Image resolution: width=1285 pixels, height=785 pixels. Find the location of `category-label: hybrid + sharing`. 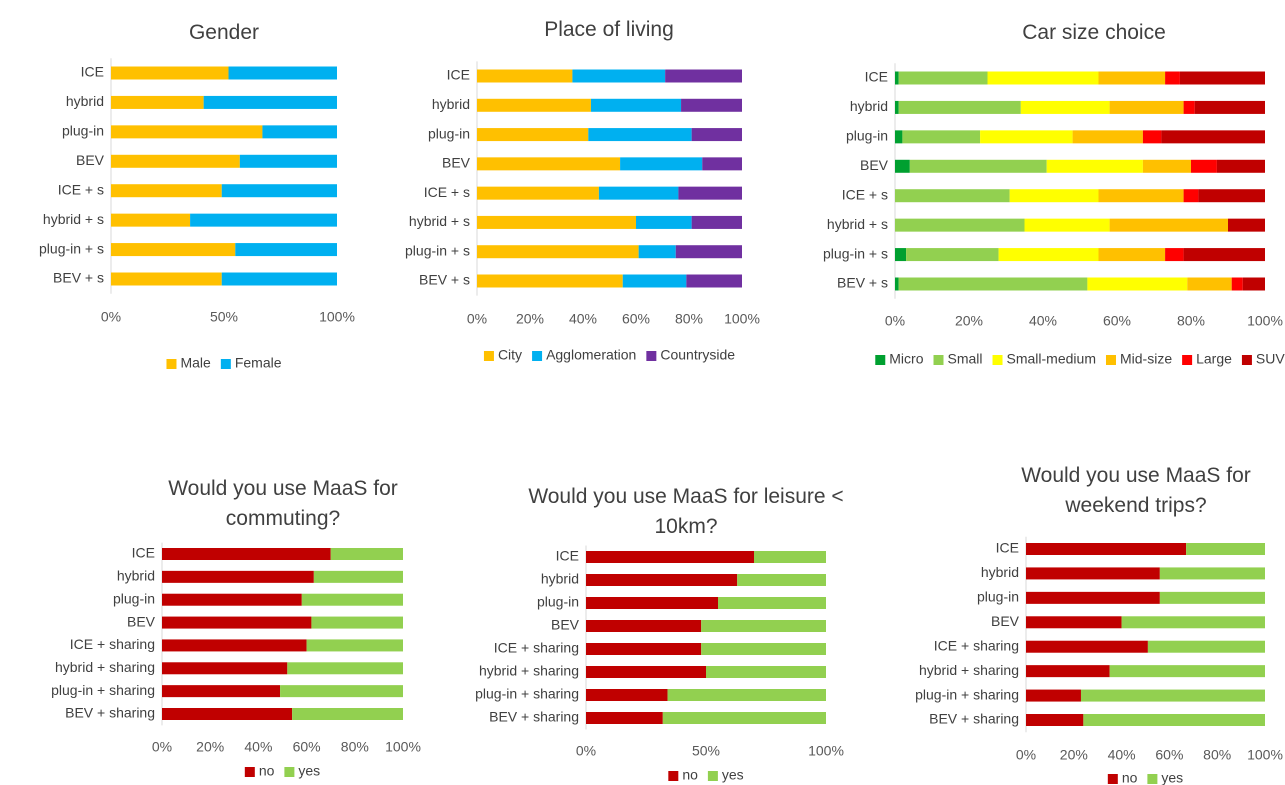

category-label: hybrid + sharing is located at coordinates (105, 667).